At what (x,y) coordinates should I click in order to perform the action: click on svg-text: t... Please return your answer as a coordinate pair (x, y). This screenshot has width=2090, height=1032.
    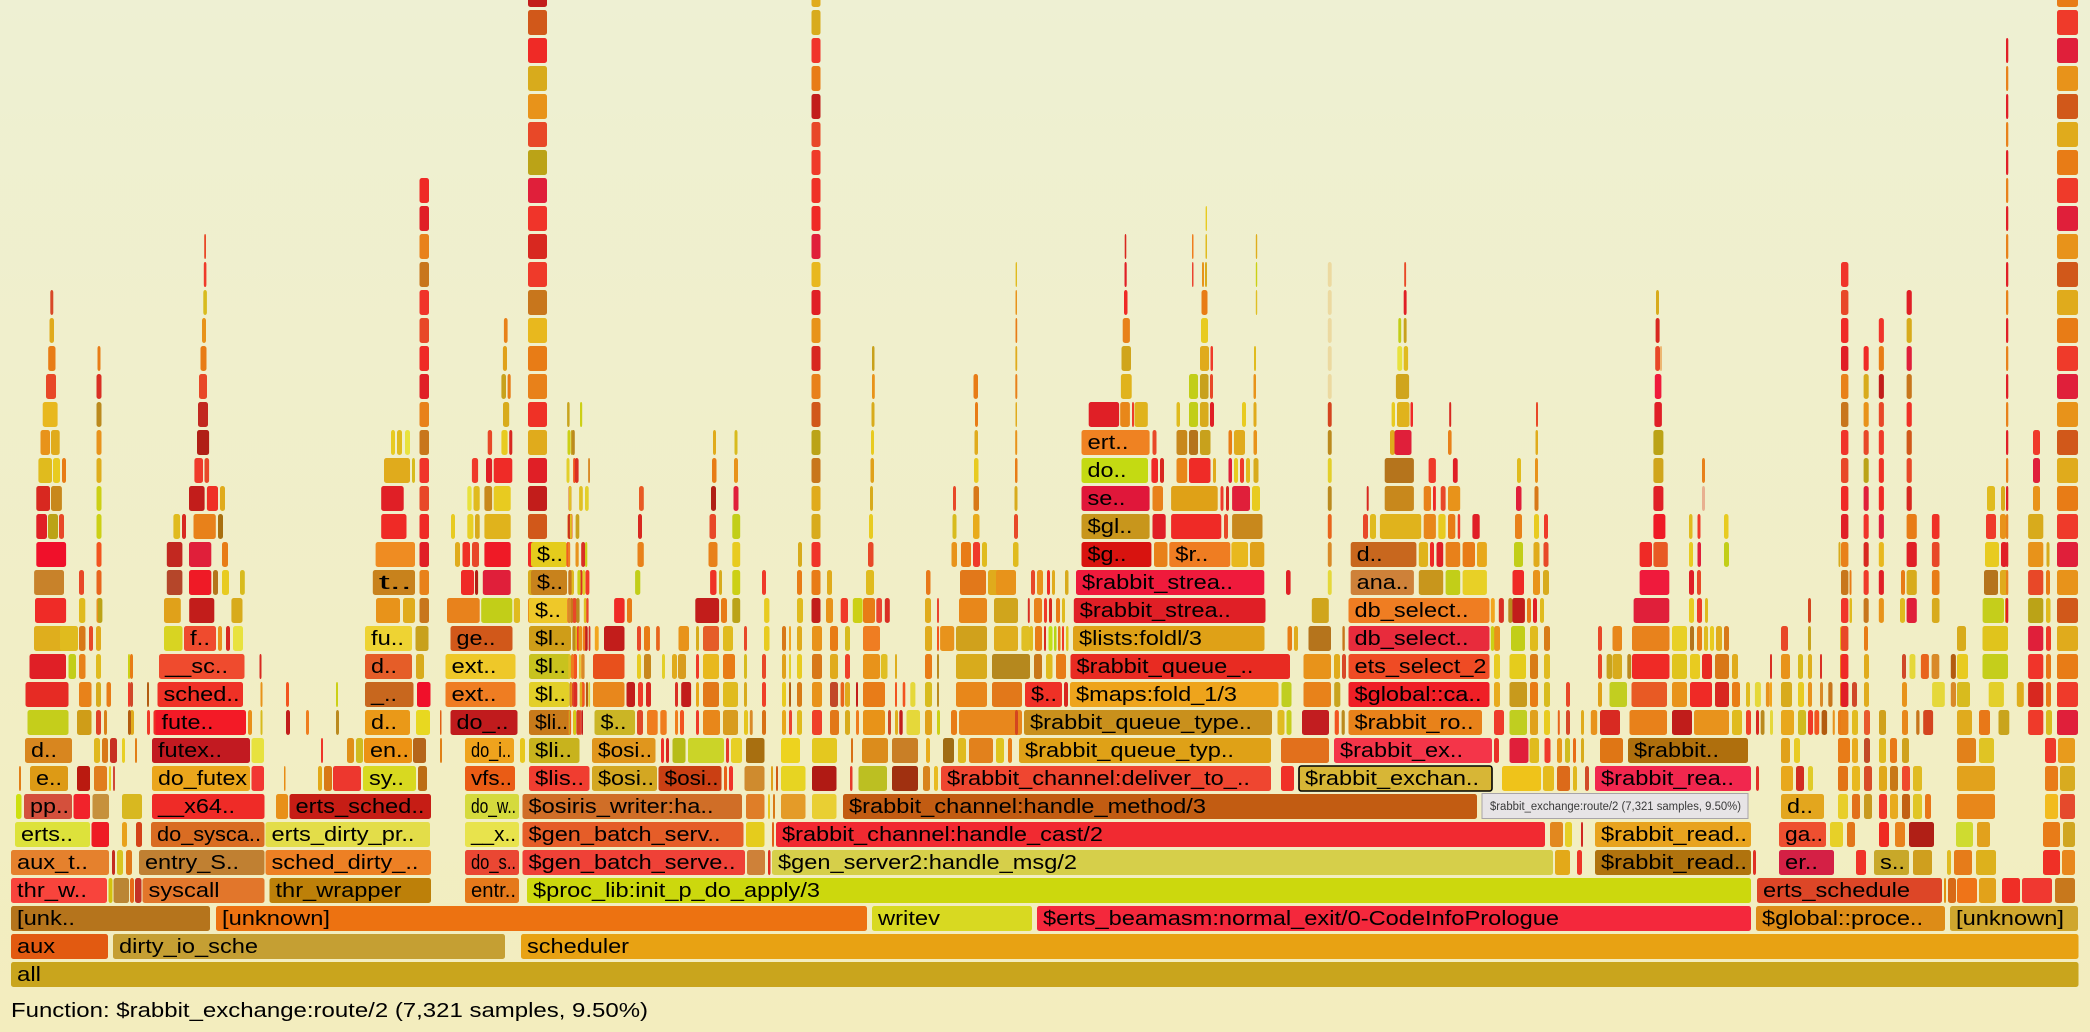
    Looking at the image, I should click on (395, 583).